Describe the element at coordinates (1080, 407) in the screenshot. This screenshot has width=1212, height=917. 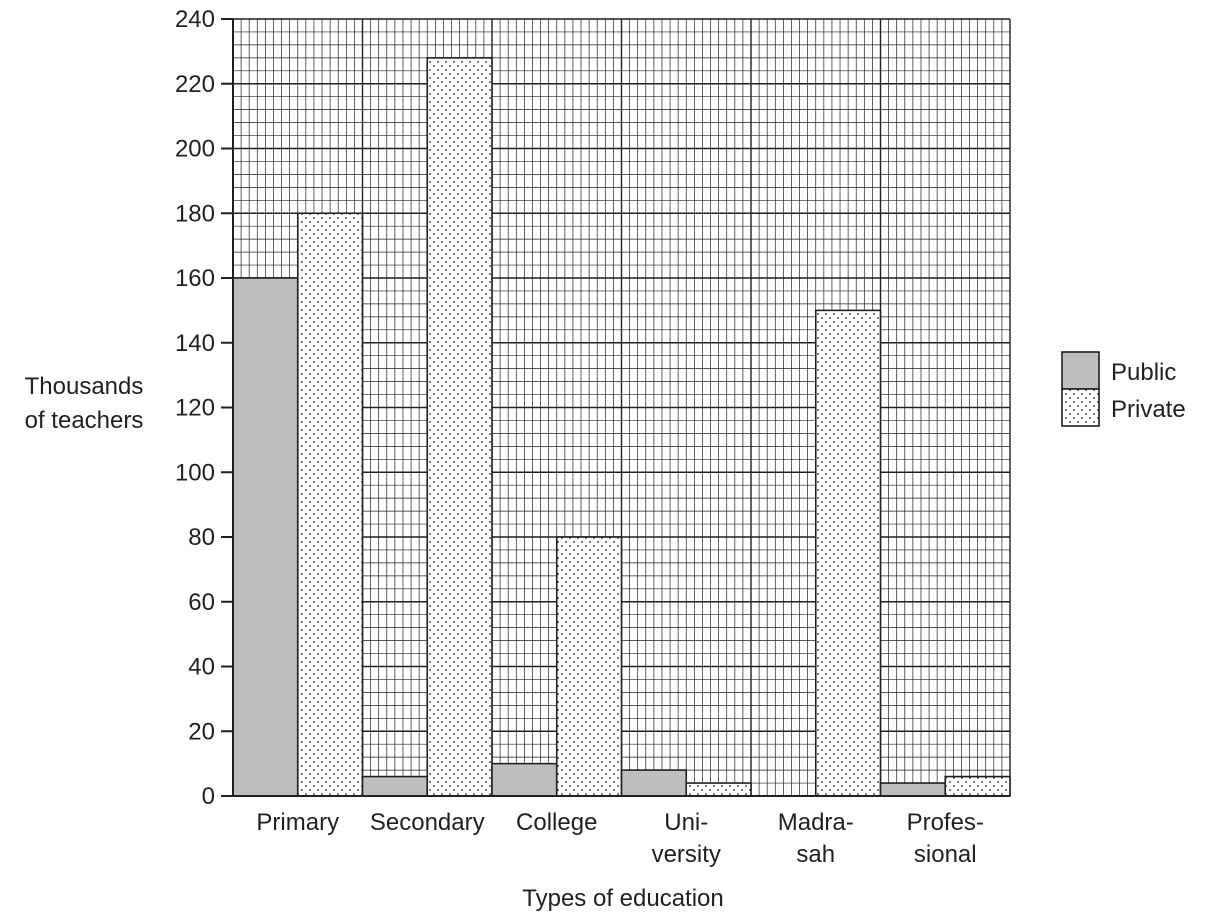
I see `legend-swatch-private` at that location.